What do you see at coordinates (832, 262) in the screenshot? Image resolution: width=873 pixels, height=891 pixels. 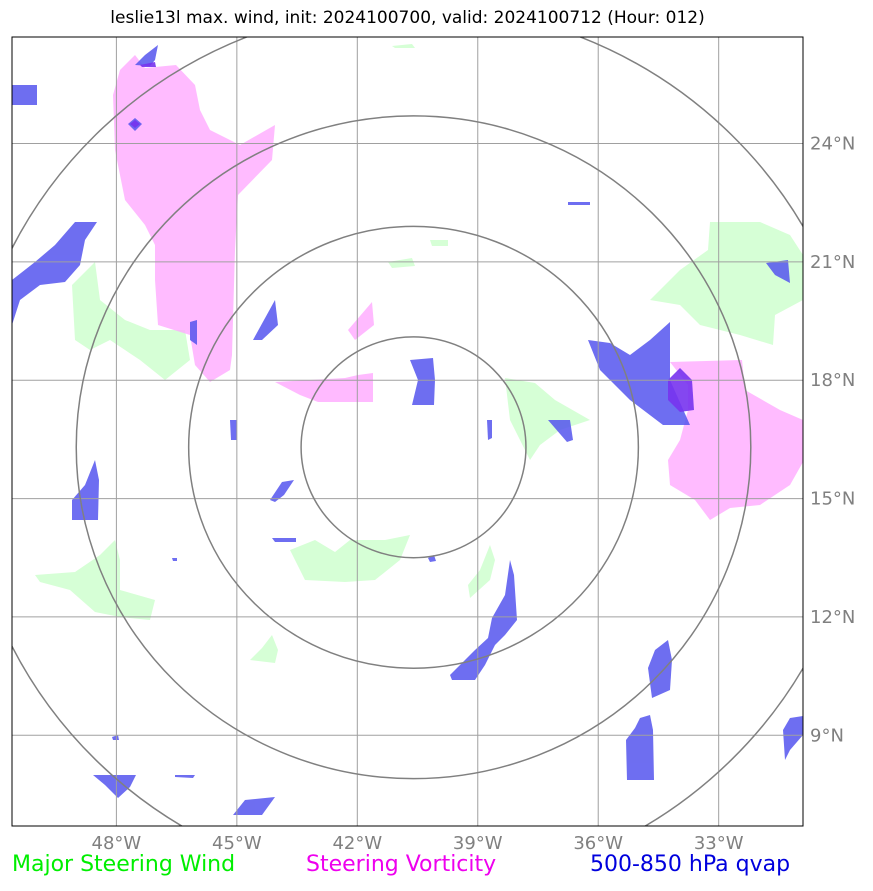 I see `latitude-tick-label: 21°N` at bounding box center [832, 262].